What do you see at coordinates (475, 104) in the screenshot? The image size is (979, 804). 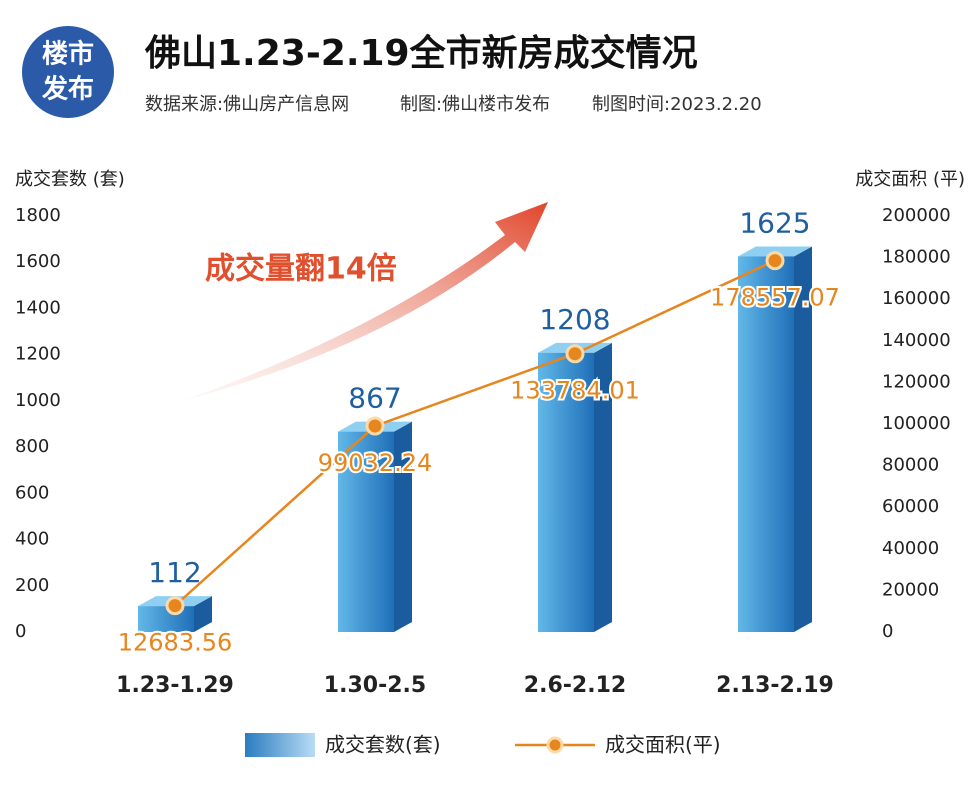 I see `subtitle: 制图:佛山楼市发布` at bounding box center [475, 104].